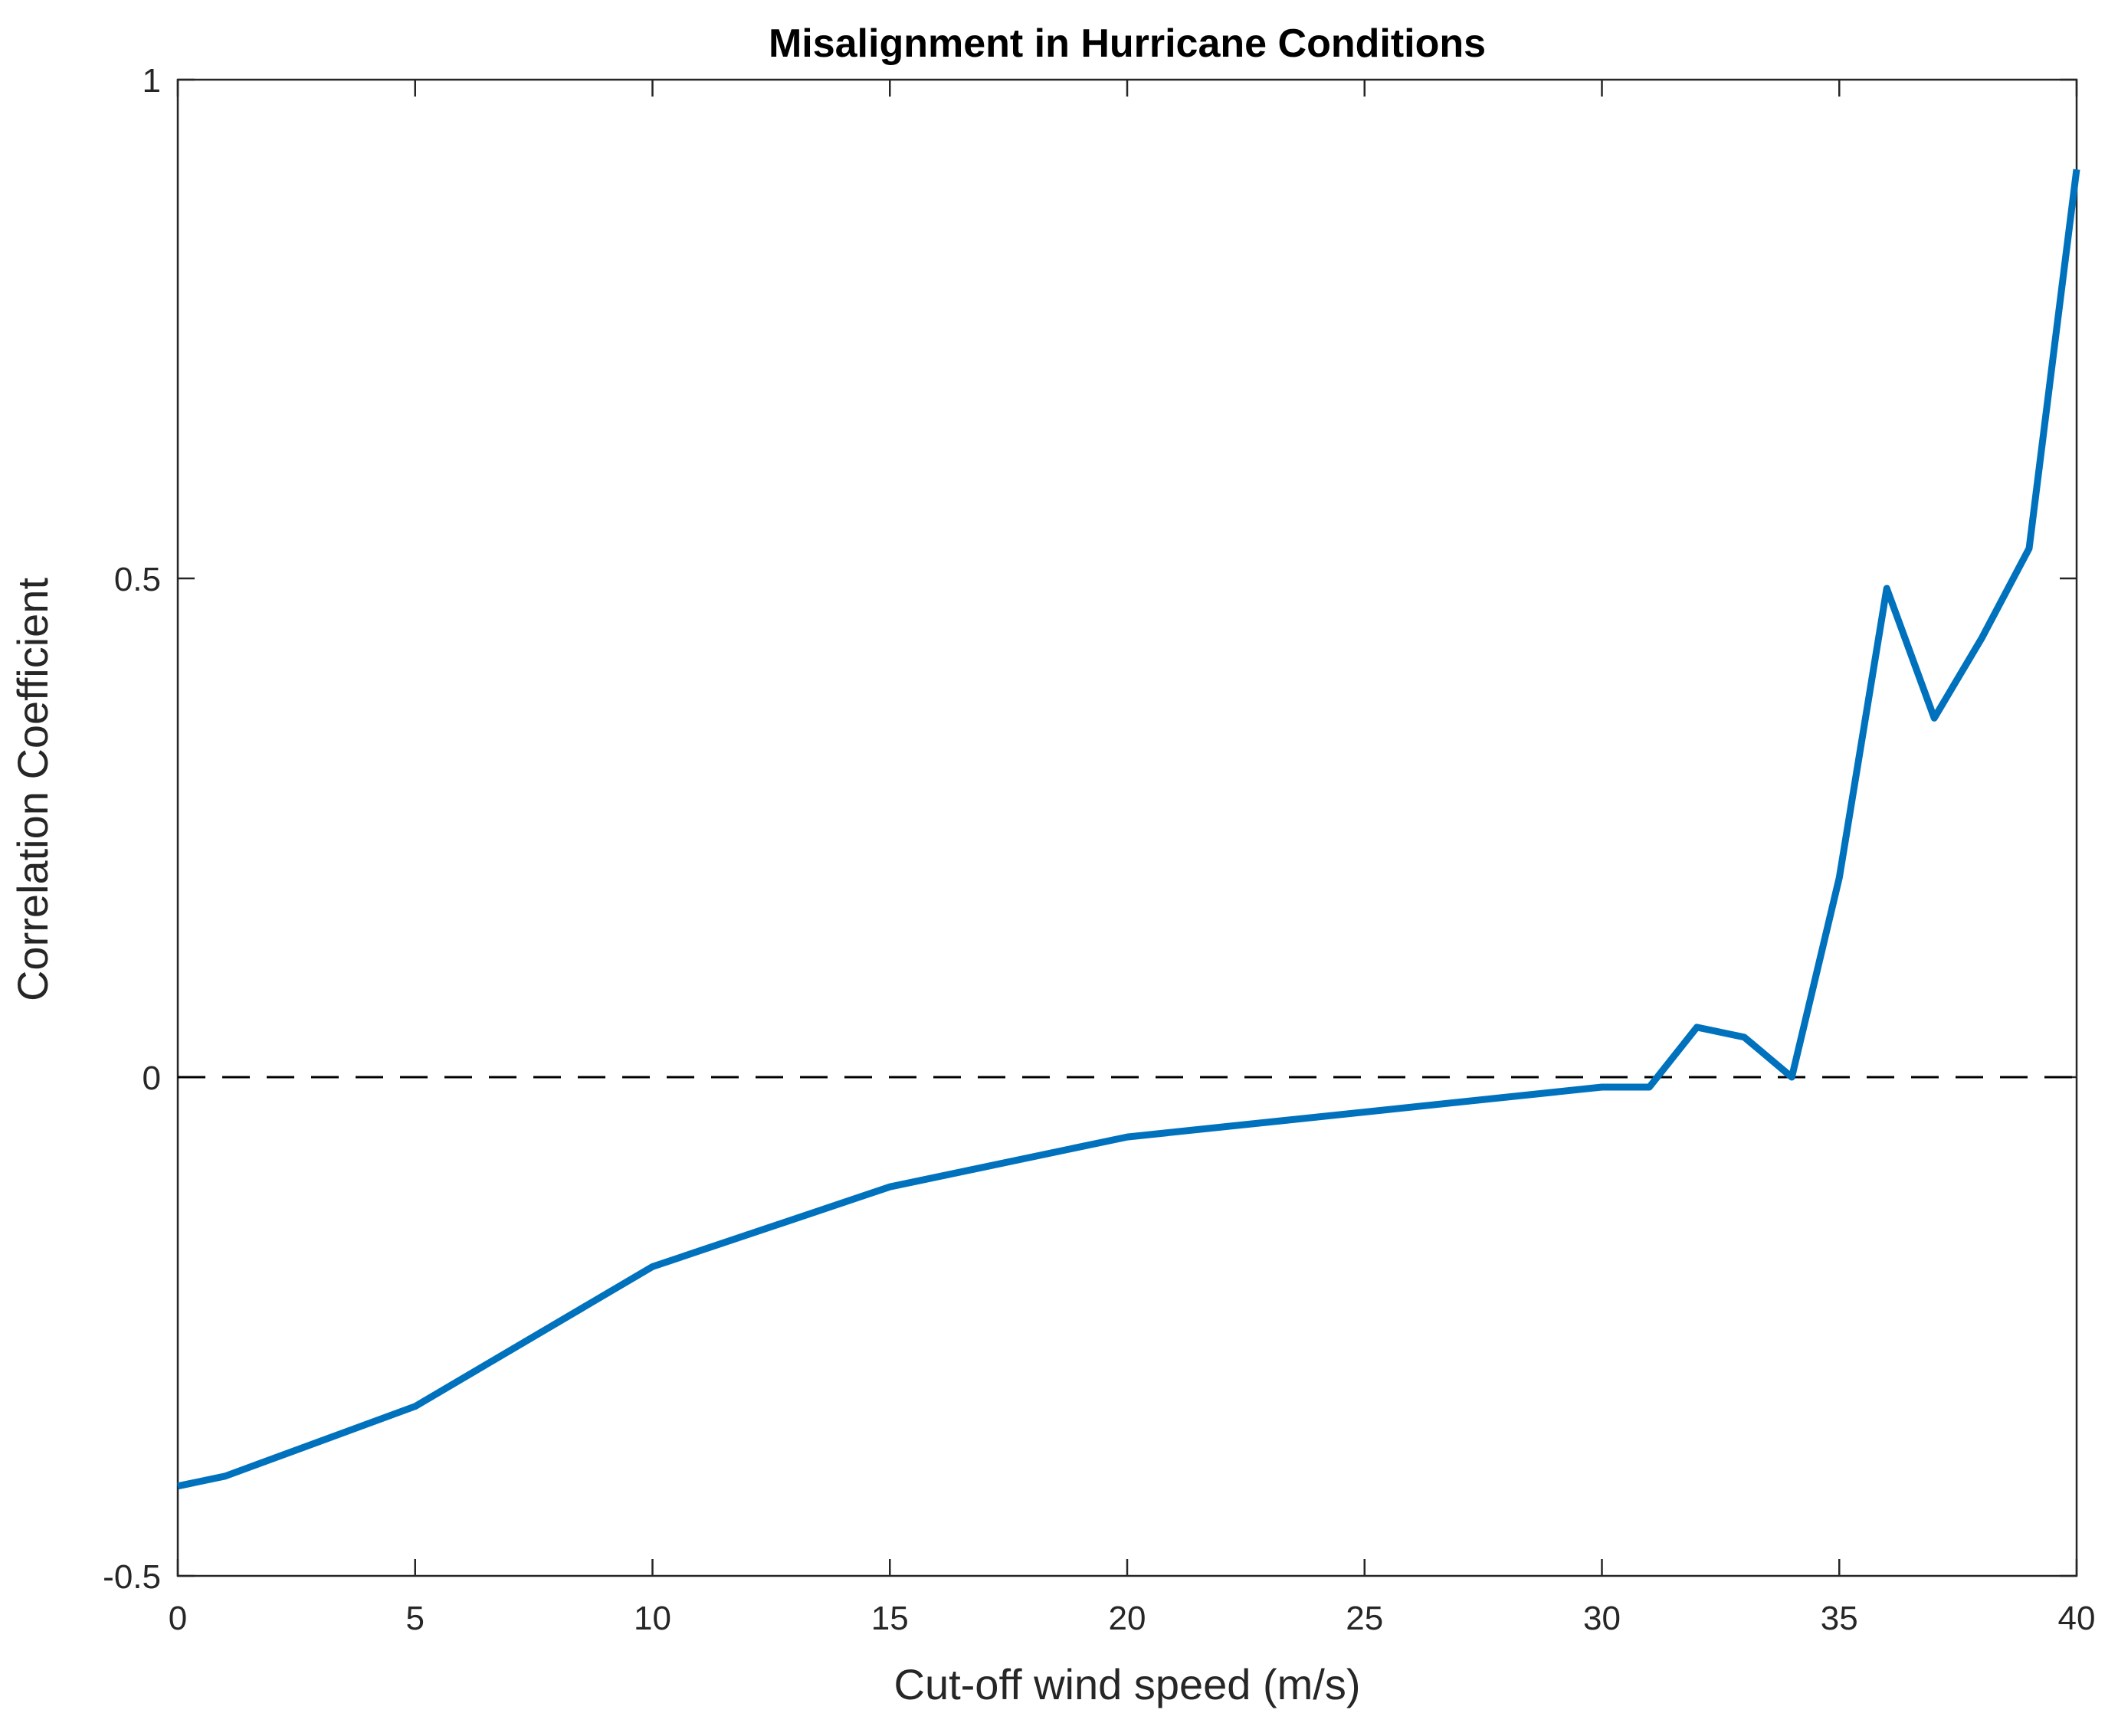  Describe the element at coordinates (152, 81) in the screenshot. I see `y-tick-label: 1` at that location.